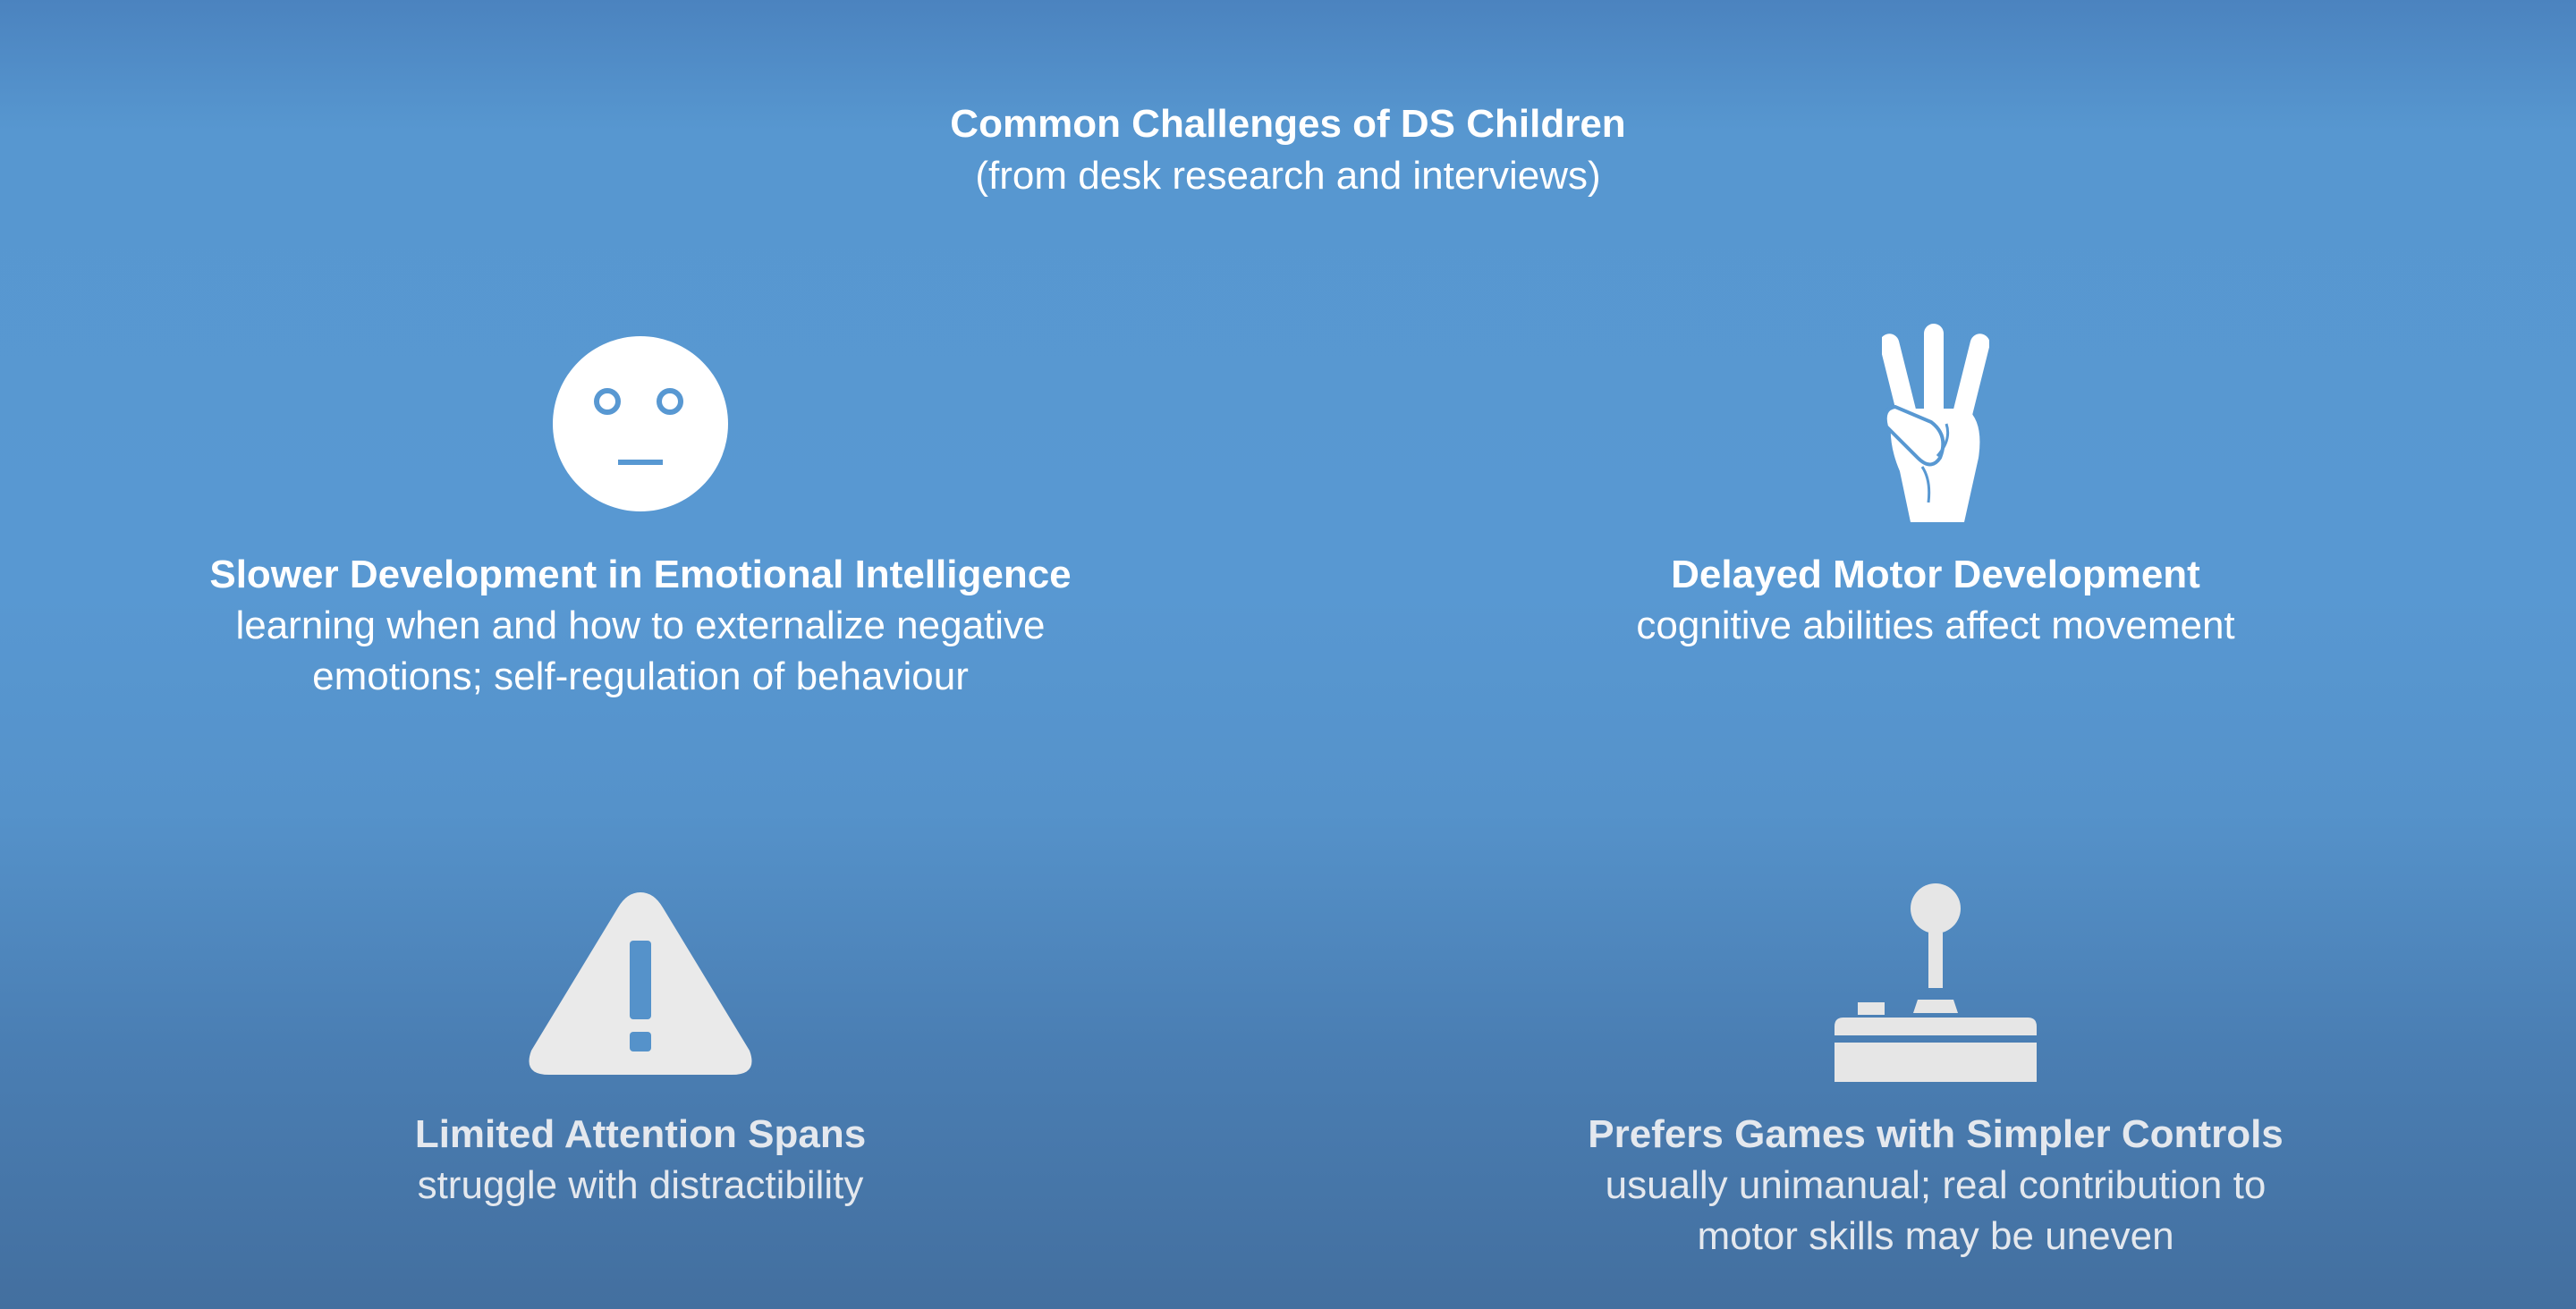  Describe the element at coordinates (640, 1185) in the screenshot. I see `card-description-line: struggle with distractibility` at that location.